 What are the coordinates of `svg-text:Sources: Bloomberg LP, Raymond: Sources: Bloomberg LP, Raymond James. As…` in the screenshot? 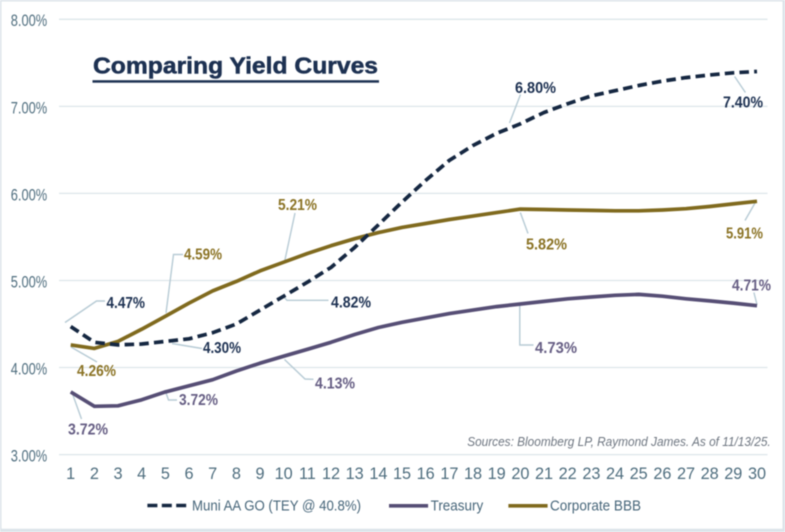 It's located at (619, 441).